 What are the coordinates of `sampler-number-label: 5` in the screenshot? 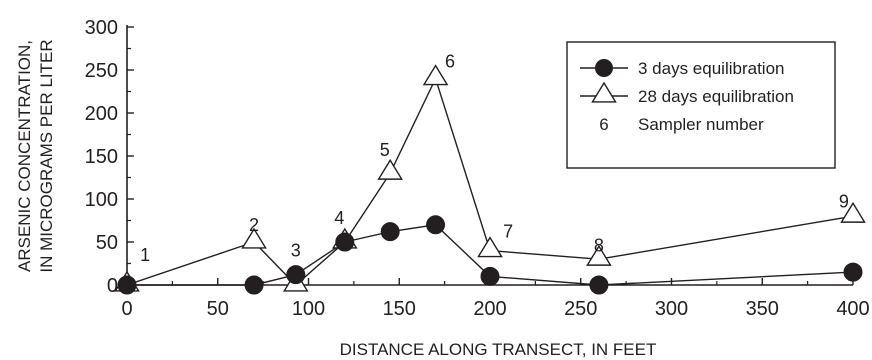 It's located at (385, 150).